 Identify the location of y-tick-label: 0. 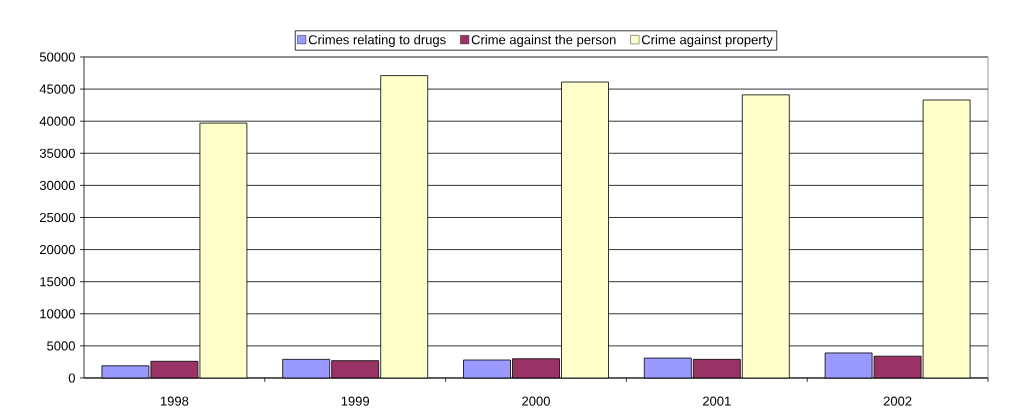
(71, 378).